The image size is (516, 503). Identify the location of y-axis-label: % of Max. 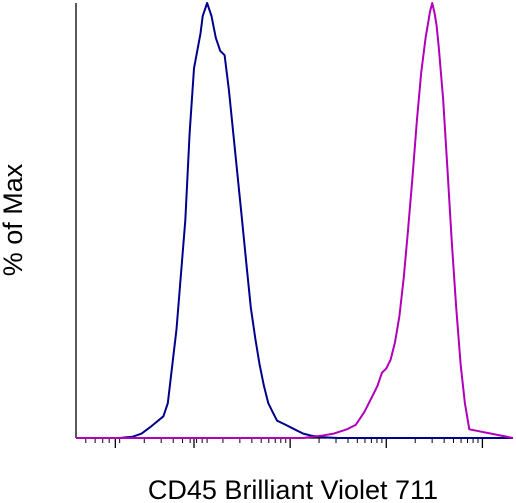
(14, 219).